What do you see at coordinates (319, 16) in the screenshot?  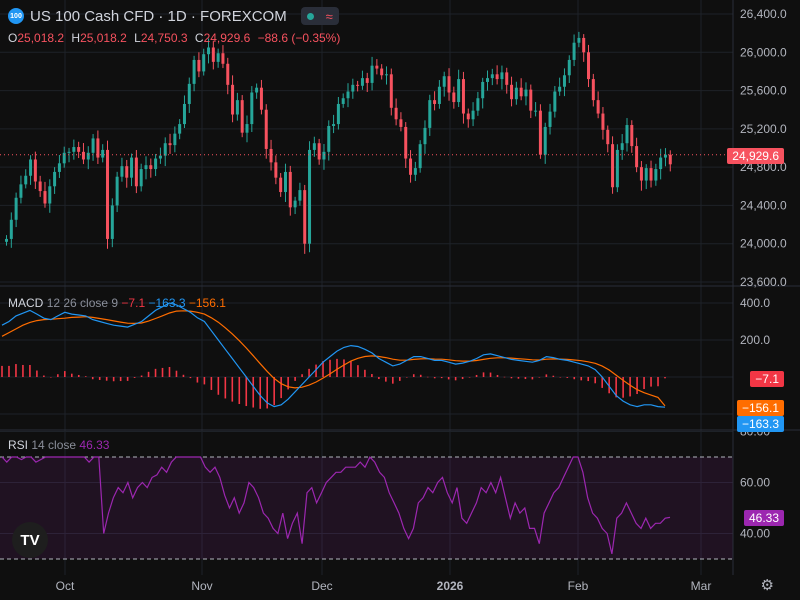 I see `status-pill: ≈` at bounding box center [319, 16].